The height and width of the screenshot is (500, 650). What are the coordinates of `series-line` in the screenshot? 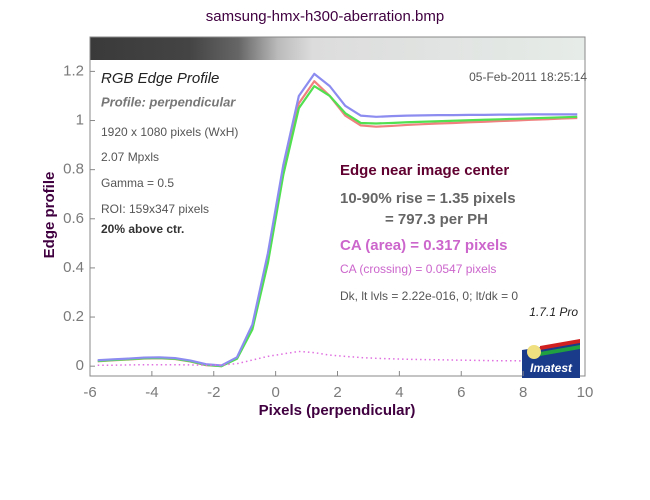 It's located at (337, 358).